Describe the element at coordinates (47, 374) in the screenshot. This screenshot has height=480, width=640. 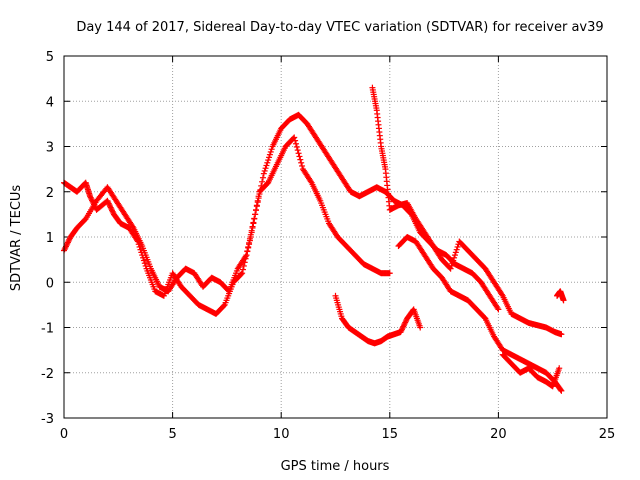
I see `y-tick-label: -2` at that location.